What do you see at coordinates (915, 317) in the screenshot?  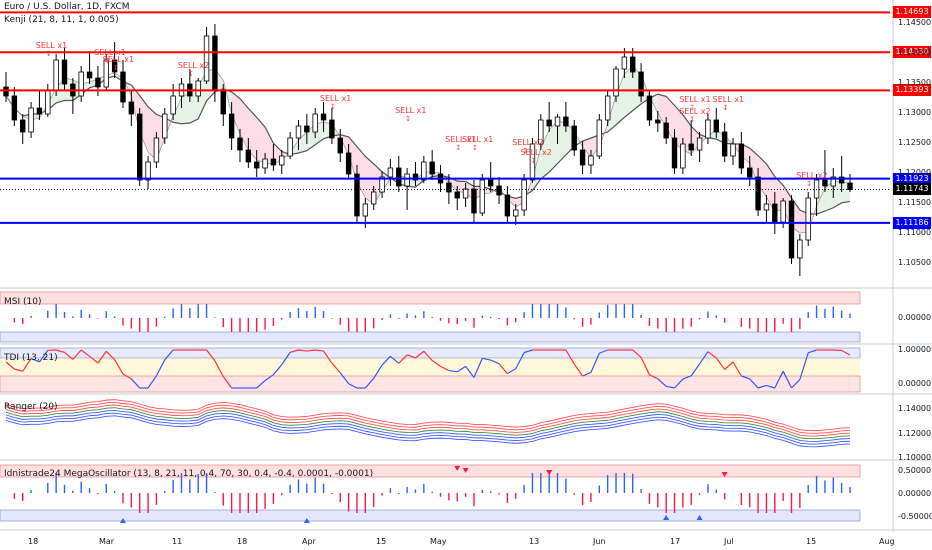 I see `msi-tick-0: 0.00000` at bounding box center [915, 317].